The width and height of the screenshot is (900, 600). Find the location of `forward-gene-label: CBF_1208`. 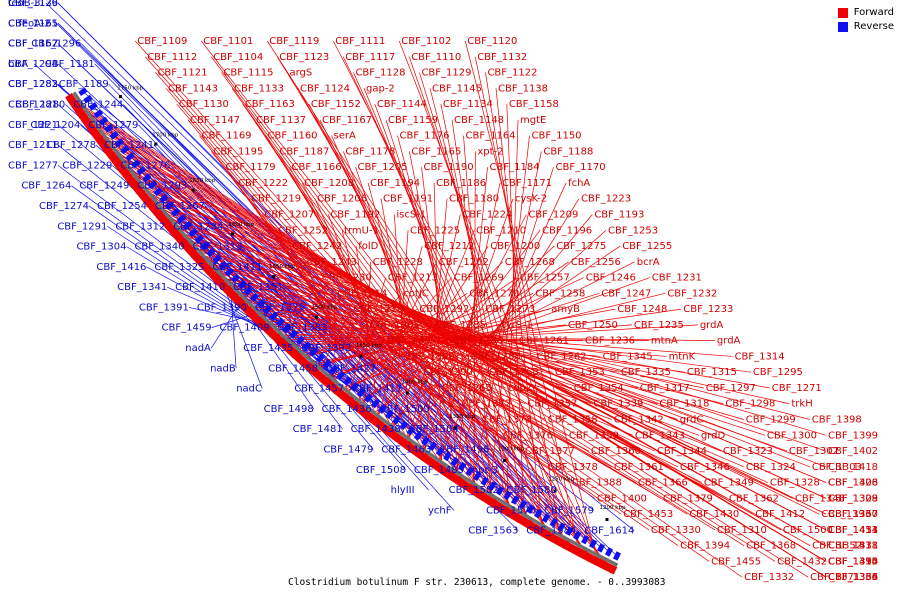

forward-gene-label: CBF_1208 is located at coordinates (329, 183).